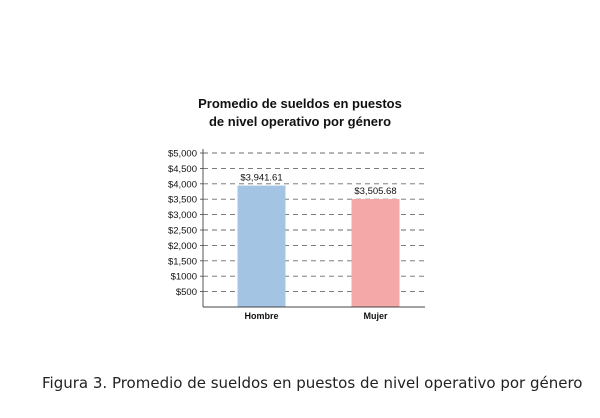  Describe the element at coordinates (318, 185) in the screenshot. I see `data-labels: $3,941.61 $3,505.68` at that location.